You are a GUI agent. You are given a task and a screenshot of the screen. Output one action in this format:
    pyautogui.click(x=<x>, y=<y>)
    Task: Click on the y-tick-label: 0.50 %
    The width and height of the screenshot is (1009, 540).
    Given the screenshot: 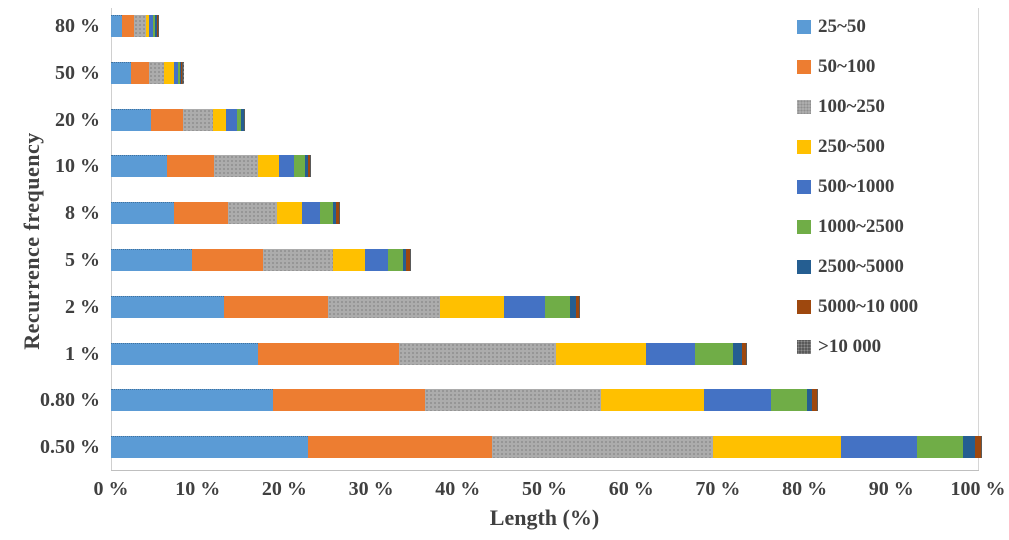 What is the action you would take?
    pyautogui.click(x=70, y=447)
    